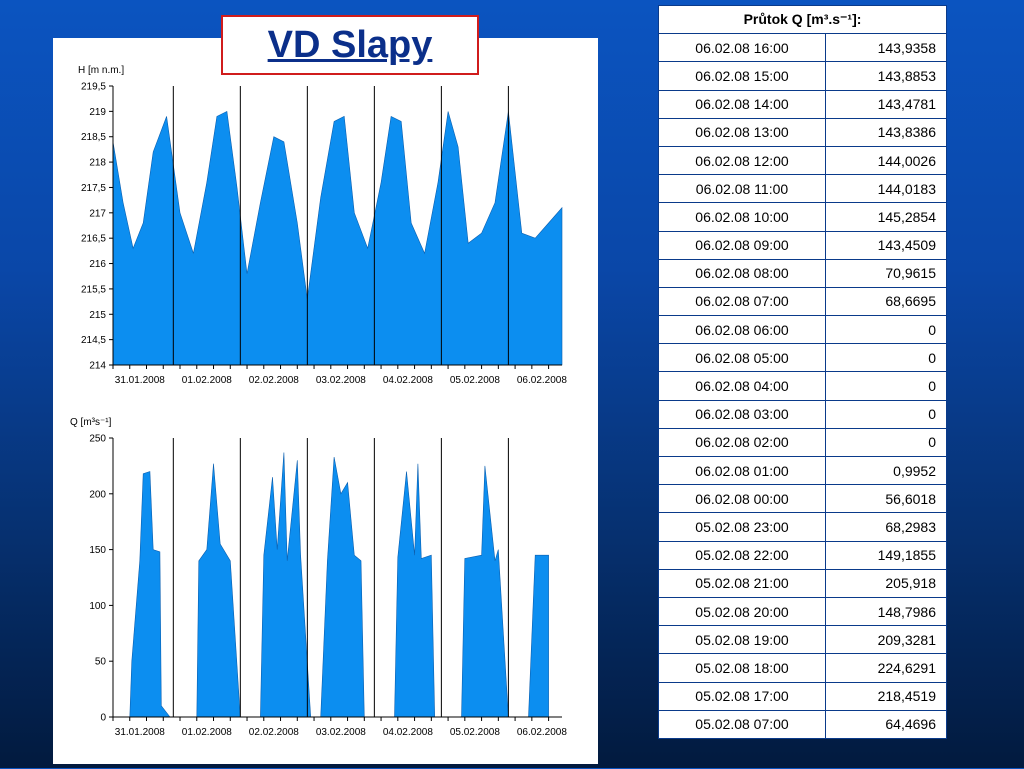 This screenshot has width=1024, height=769. Describe the element at coordinates (886, 696) in the screenshot. I see `table-cell-flow: 218,4519` at that location.